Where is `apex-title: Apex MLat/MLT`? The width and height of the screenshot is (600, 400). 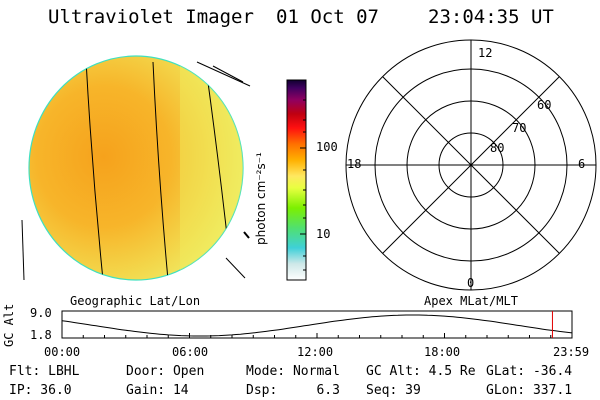 apex-title: Apex MLat/MLT is located at coordinates (471, 301).